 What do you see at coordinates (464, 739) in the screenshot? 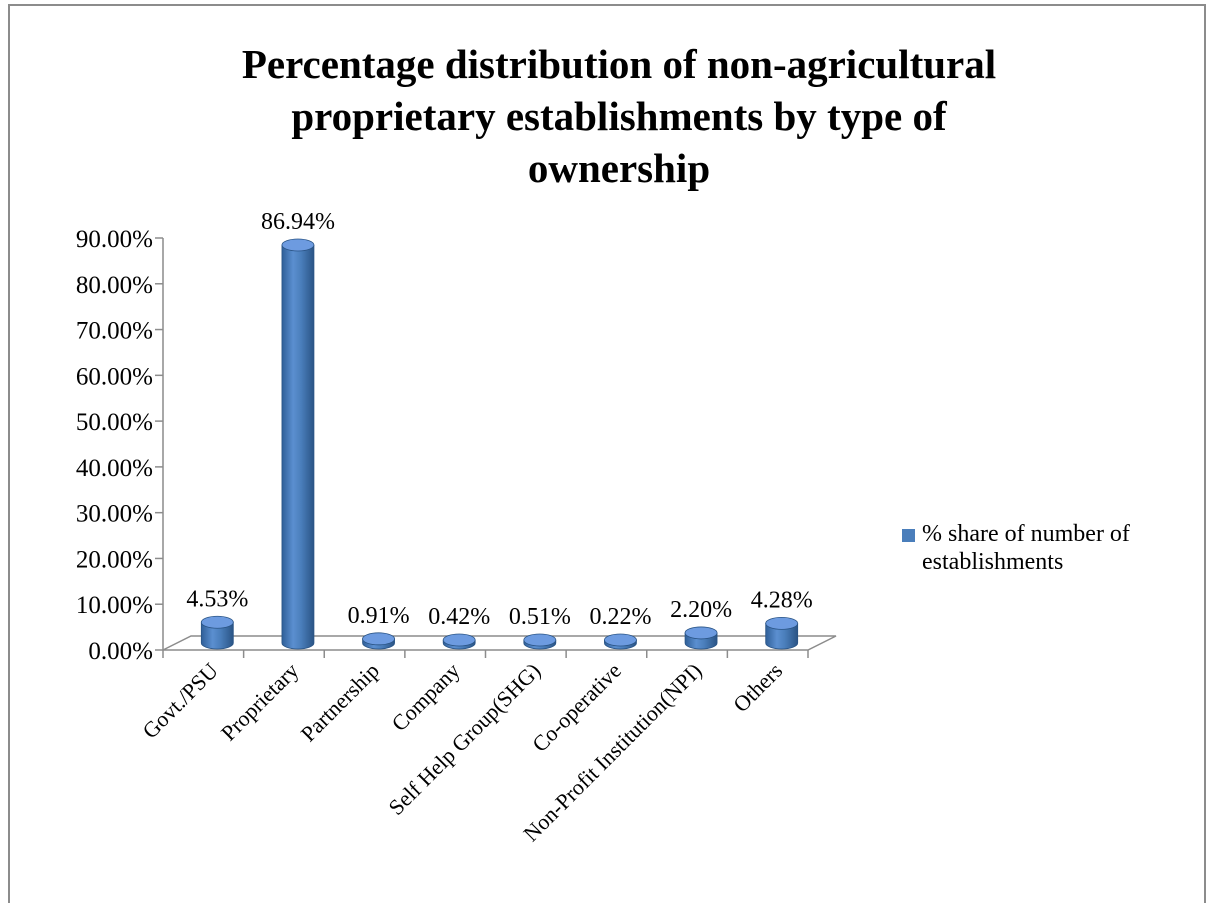
I see `category-label: Self Help Group(SHG)` at bounding box center [464, 739].